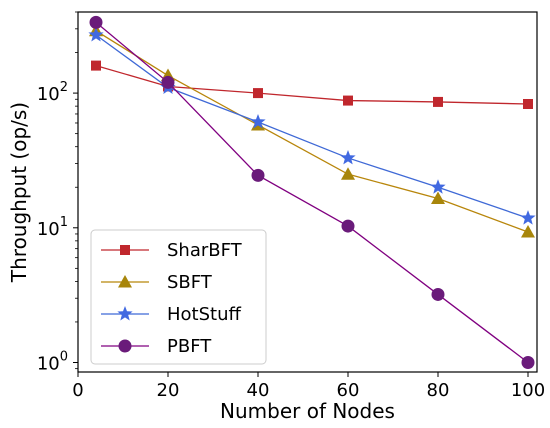 This screenshot has width=550, height=428. Describe the element at coordinates (204, 314) in the screenshot. I see `legend-label: HotStuff` at that location.